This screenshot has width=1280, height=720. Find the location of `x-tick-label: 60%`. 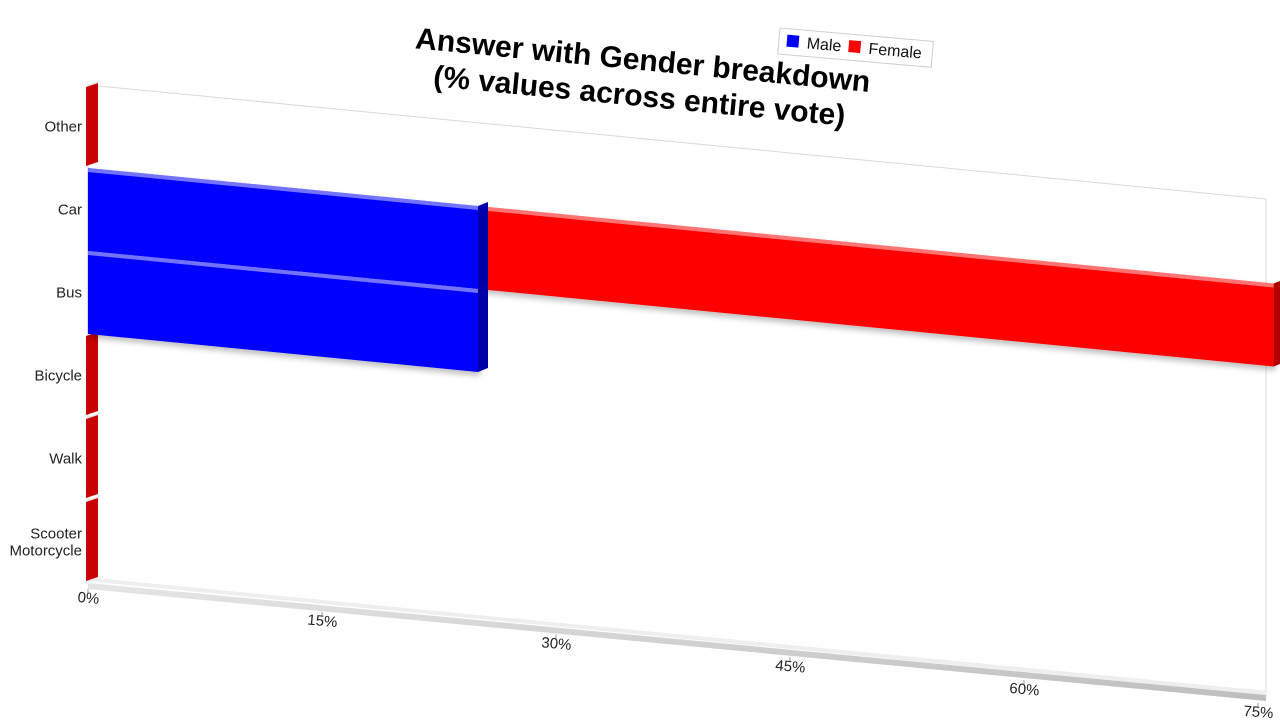

x-tick-label: 60% is located at coordinates (1024, 690).